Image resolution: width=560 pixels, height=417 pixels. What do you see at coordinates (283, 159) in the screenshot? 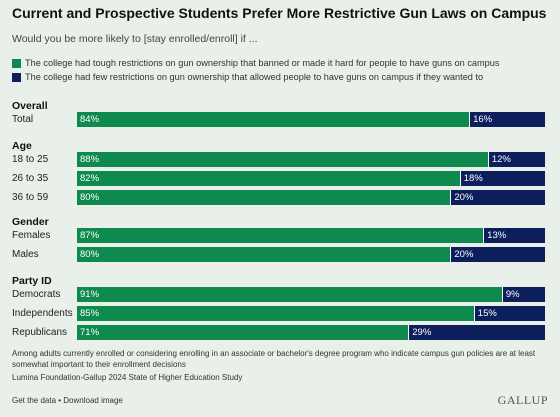
I see `bar-restrictive: 88%` at bounding box center [283, 159].